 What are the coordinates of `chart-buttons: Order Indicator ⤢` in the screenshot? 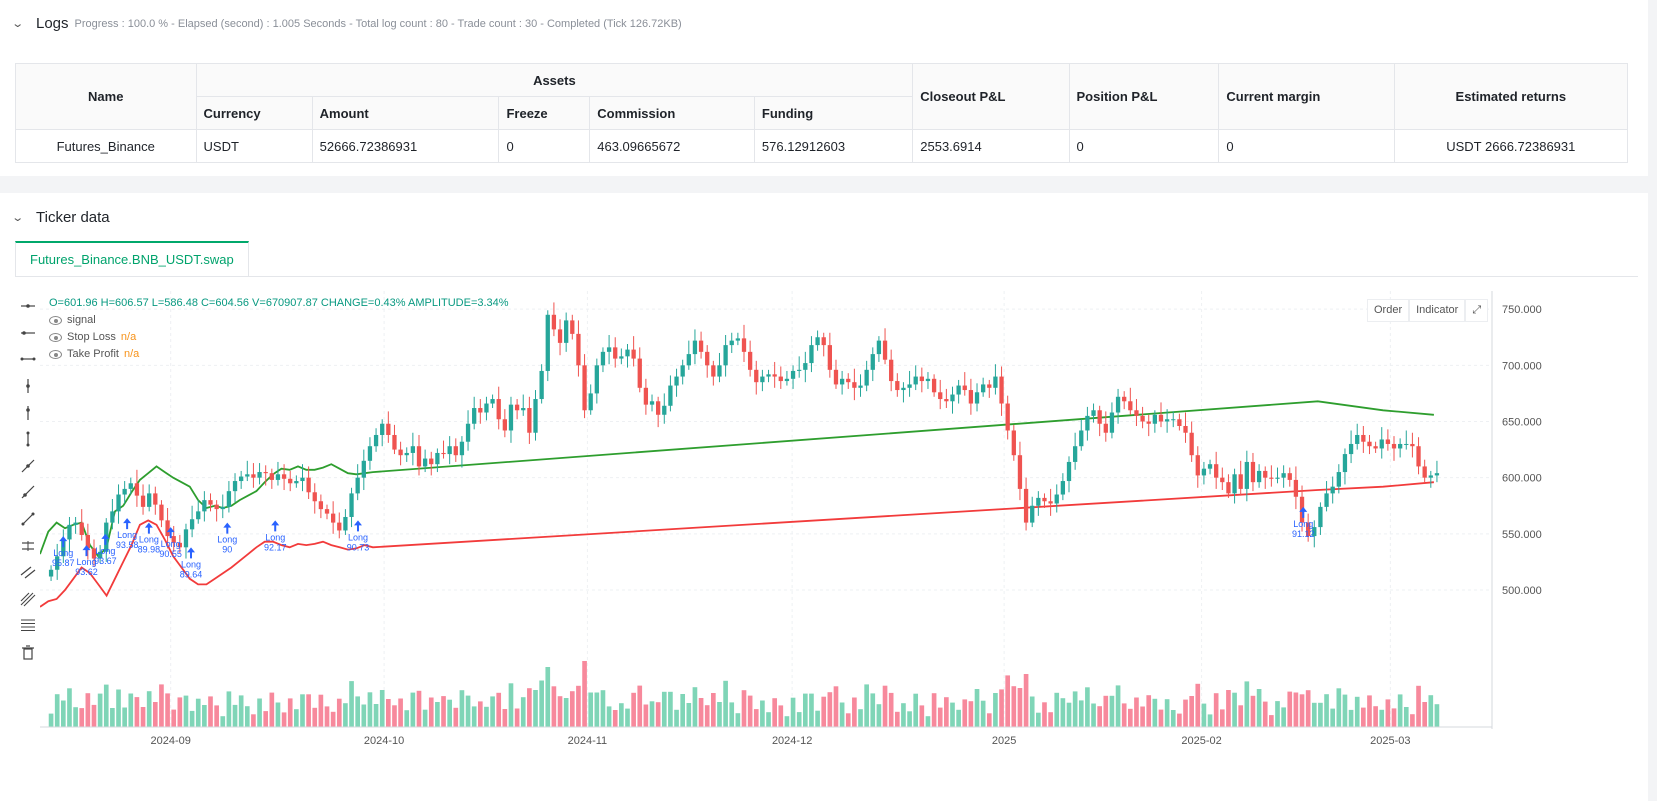 It's located at (1428, 310).